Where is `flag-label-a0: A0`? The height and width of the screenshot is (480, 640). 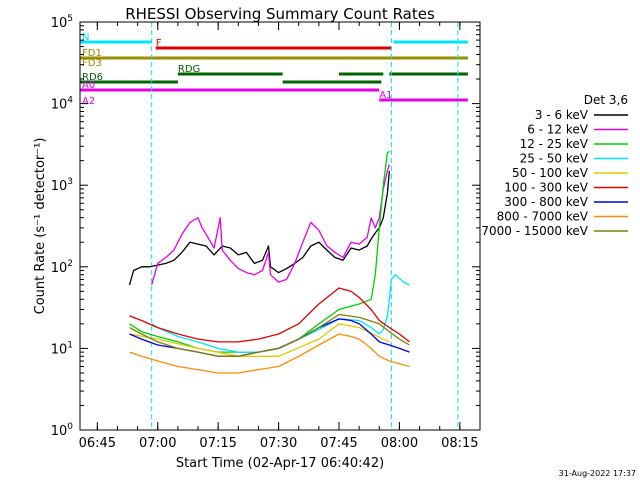
flag-label-a0: A0 is located at coordinates (88, 85).